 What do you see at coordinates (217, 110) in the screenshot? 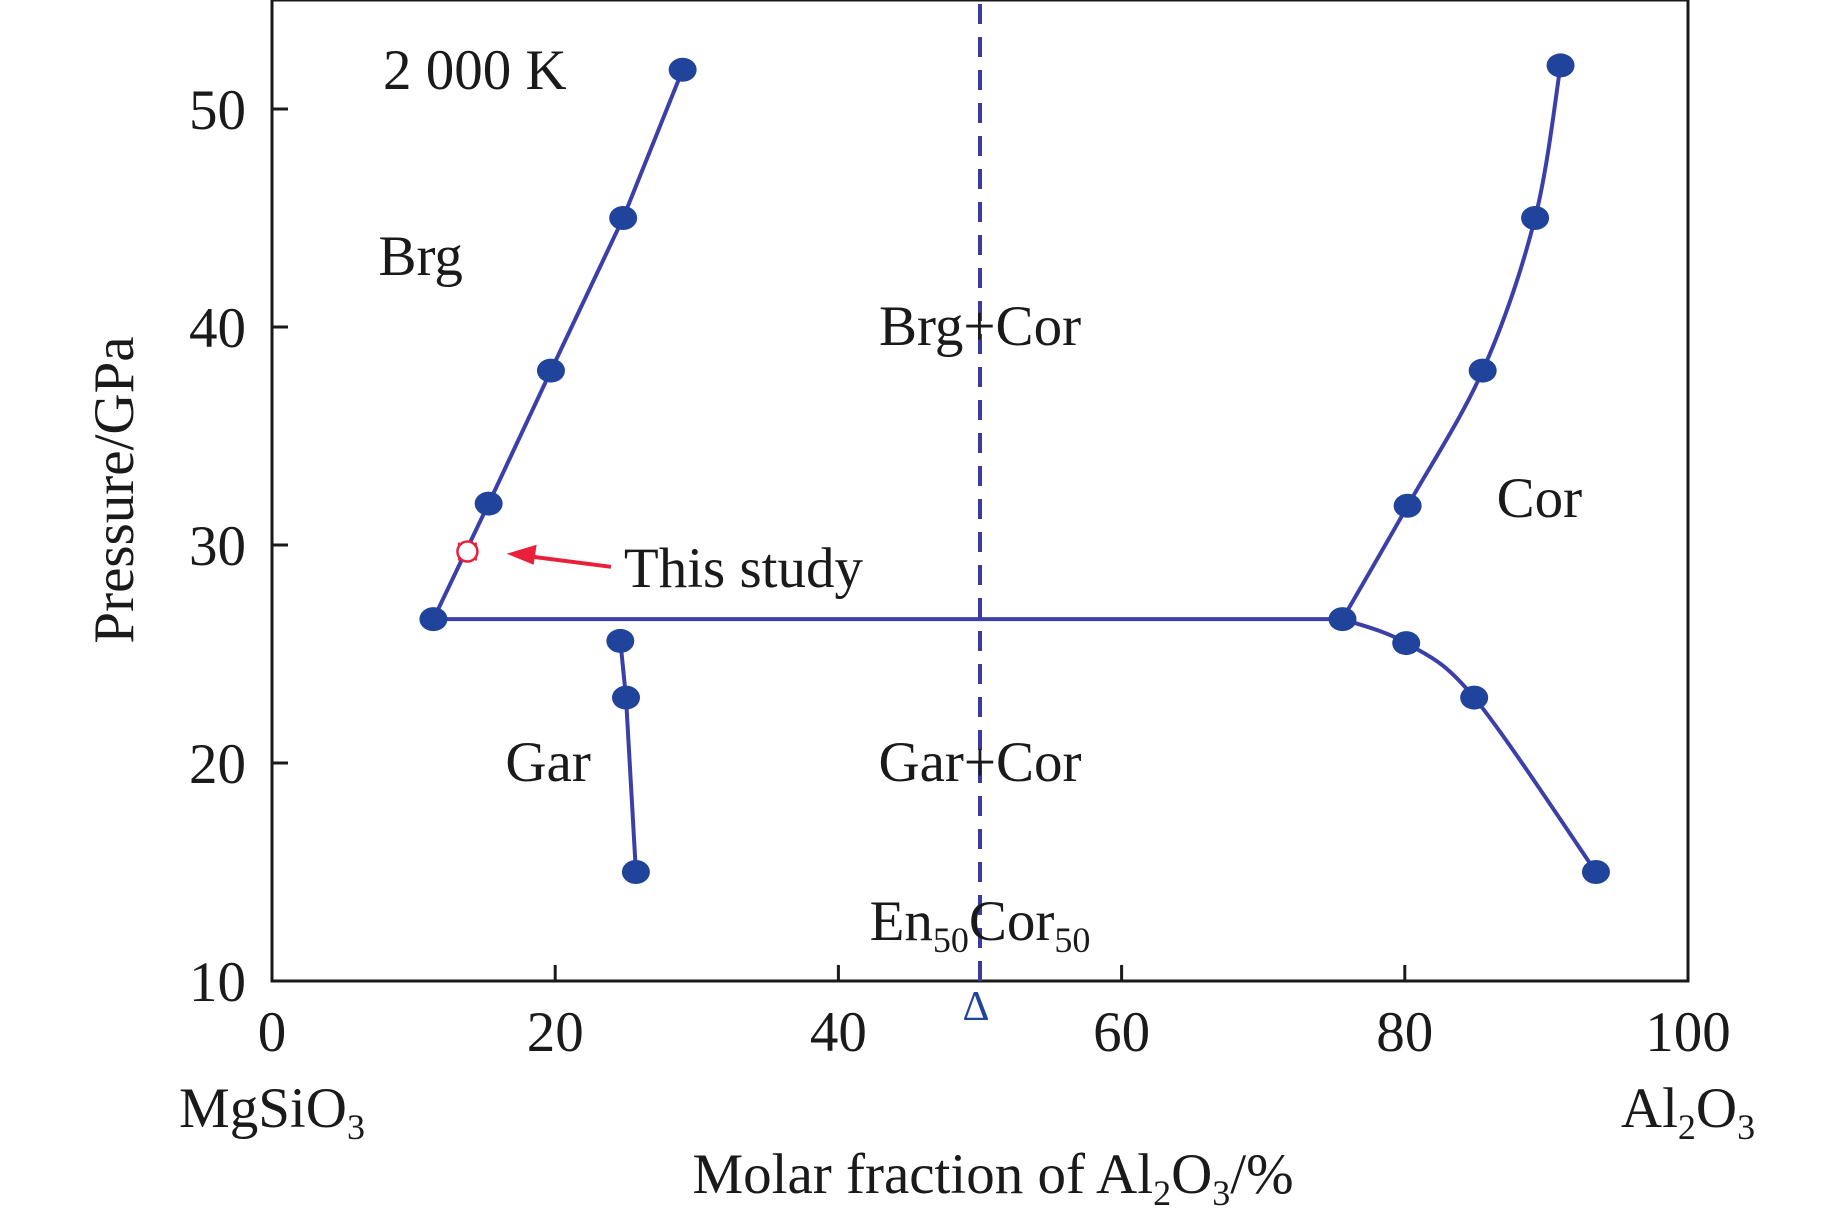
I see `y-tick-label-4: 50` at bounding box center [217, 110].